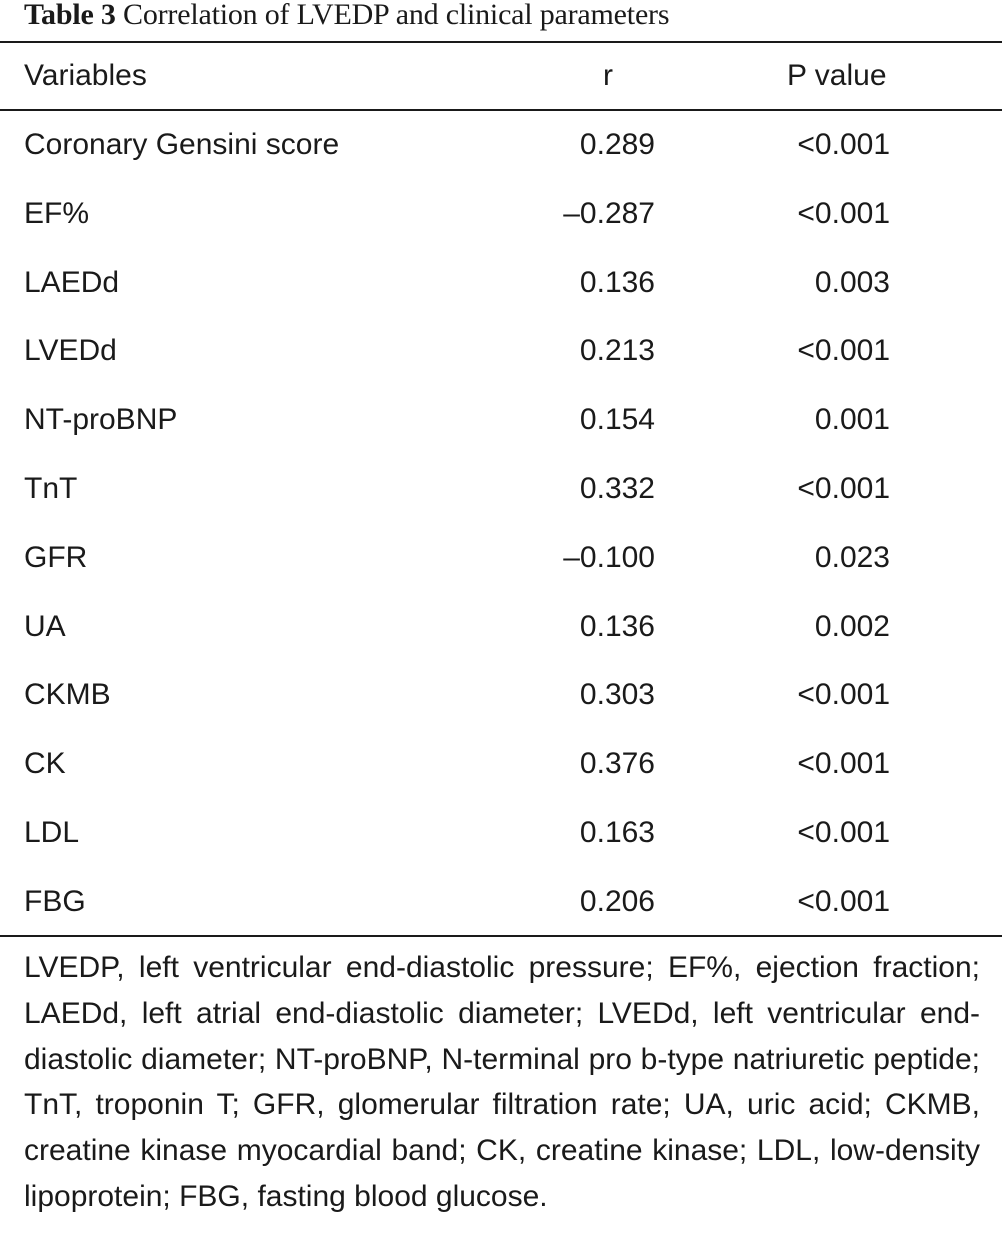  What do you see at coordinates (51, 488) in the screenshot?
I see `cell-variable: TnT` at bounding box center [51, 488].